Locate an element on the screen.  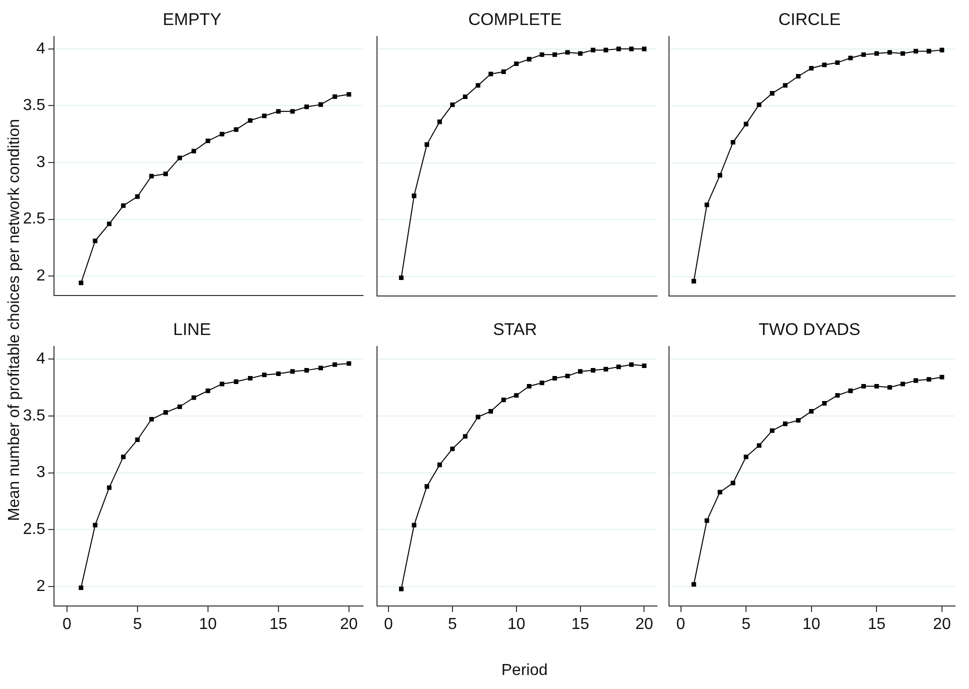
chart-title: TWO DYADS is located at coordinates (809, 329).